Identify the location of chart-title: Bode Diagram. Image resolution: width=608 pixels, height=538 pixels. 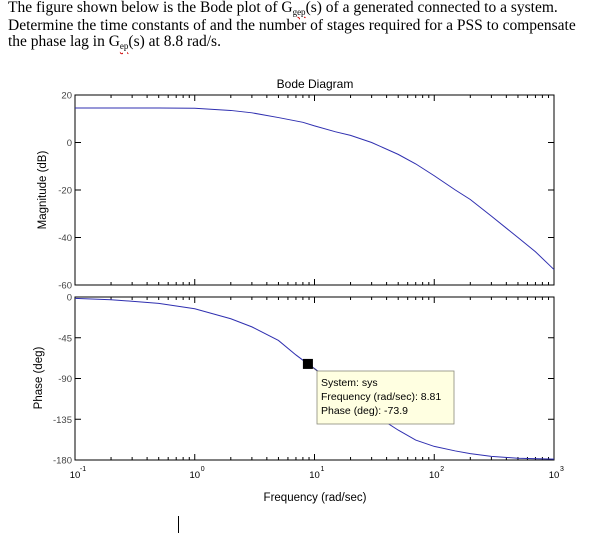
(315, 84).